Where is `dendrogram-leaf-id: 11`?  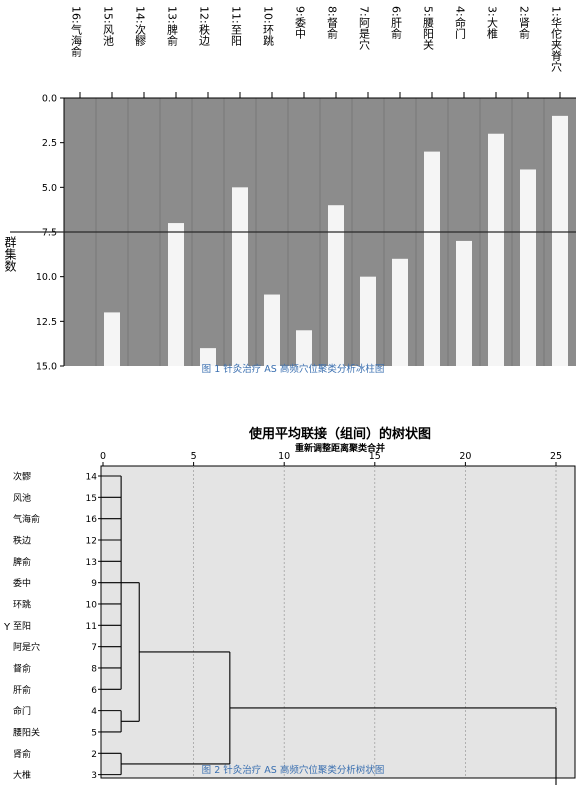
dendrogram-leaf-id: 11 is located at coordinates (91, 627).